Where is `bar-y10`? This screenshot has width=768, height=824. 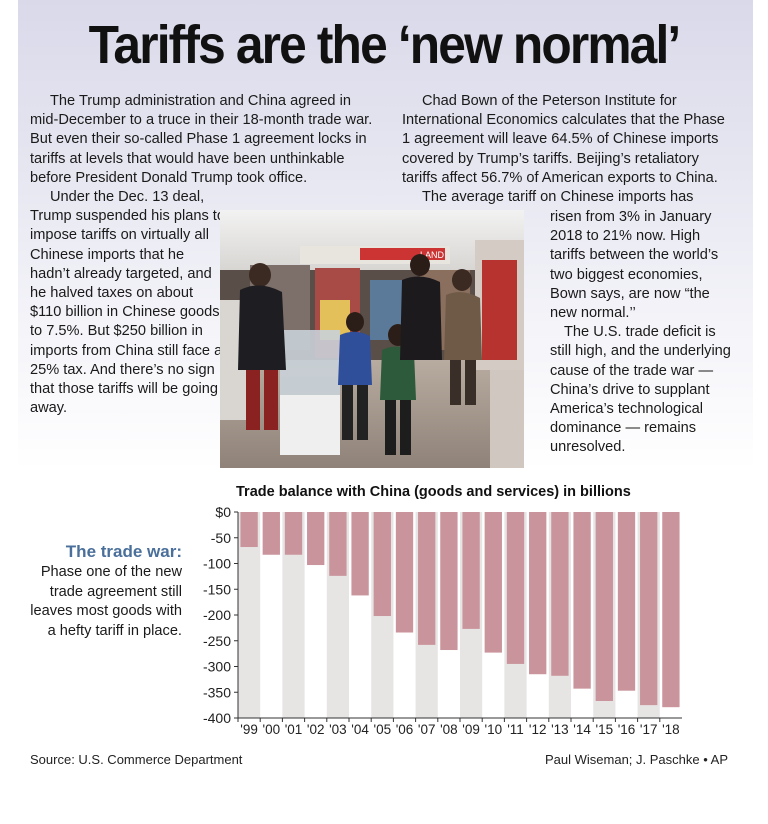
bar-y10 is located at coordinates (493, 582).